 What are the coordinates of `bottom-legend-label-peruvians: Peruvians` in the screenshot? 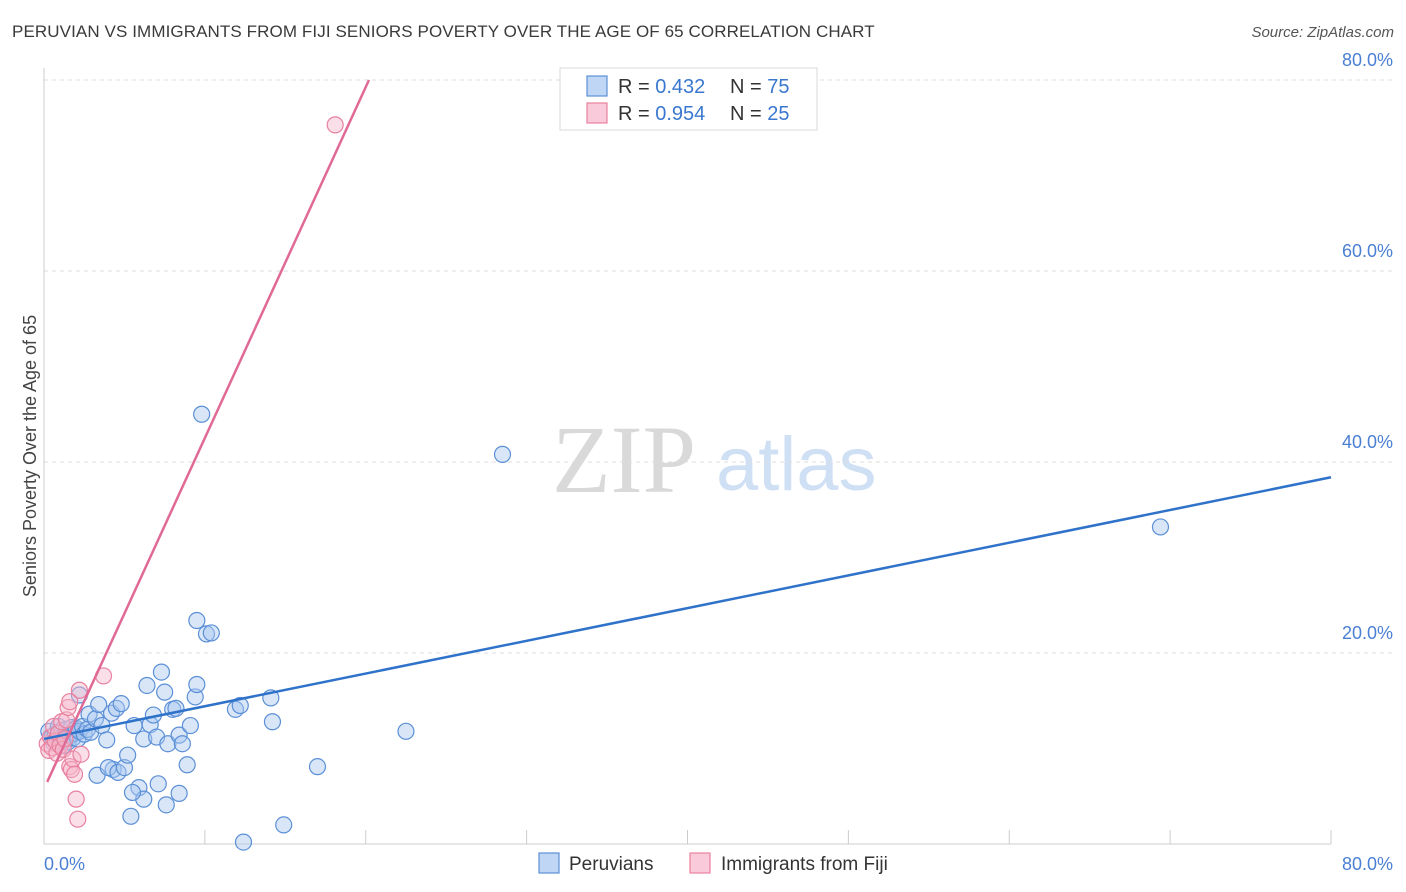 It's located at (611, 864).